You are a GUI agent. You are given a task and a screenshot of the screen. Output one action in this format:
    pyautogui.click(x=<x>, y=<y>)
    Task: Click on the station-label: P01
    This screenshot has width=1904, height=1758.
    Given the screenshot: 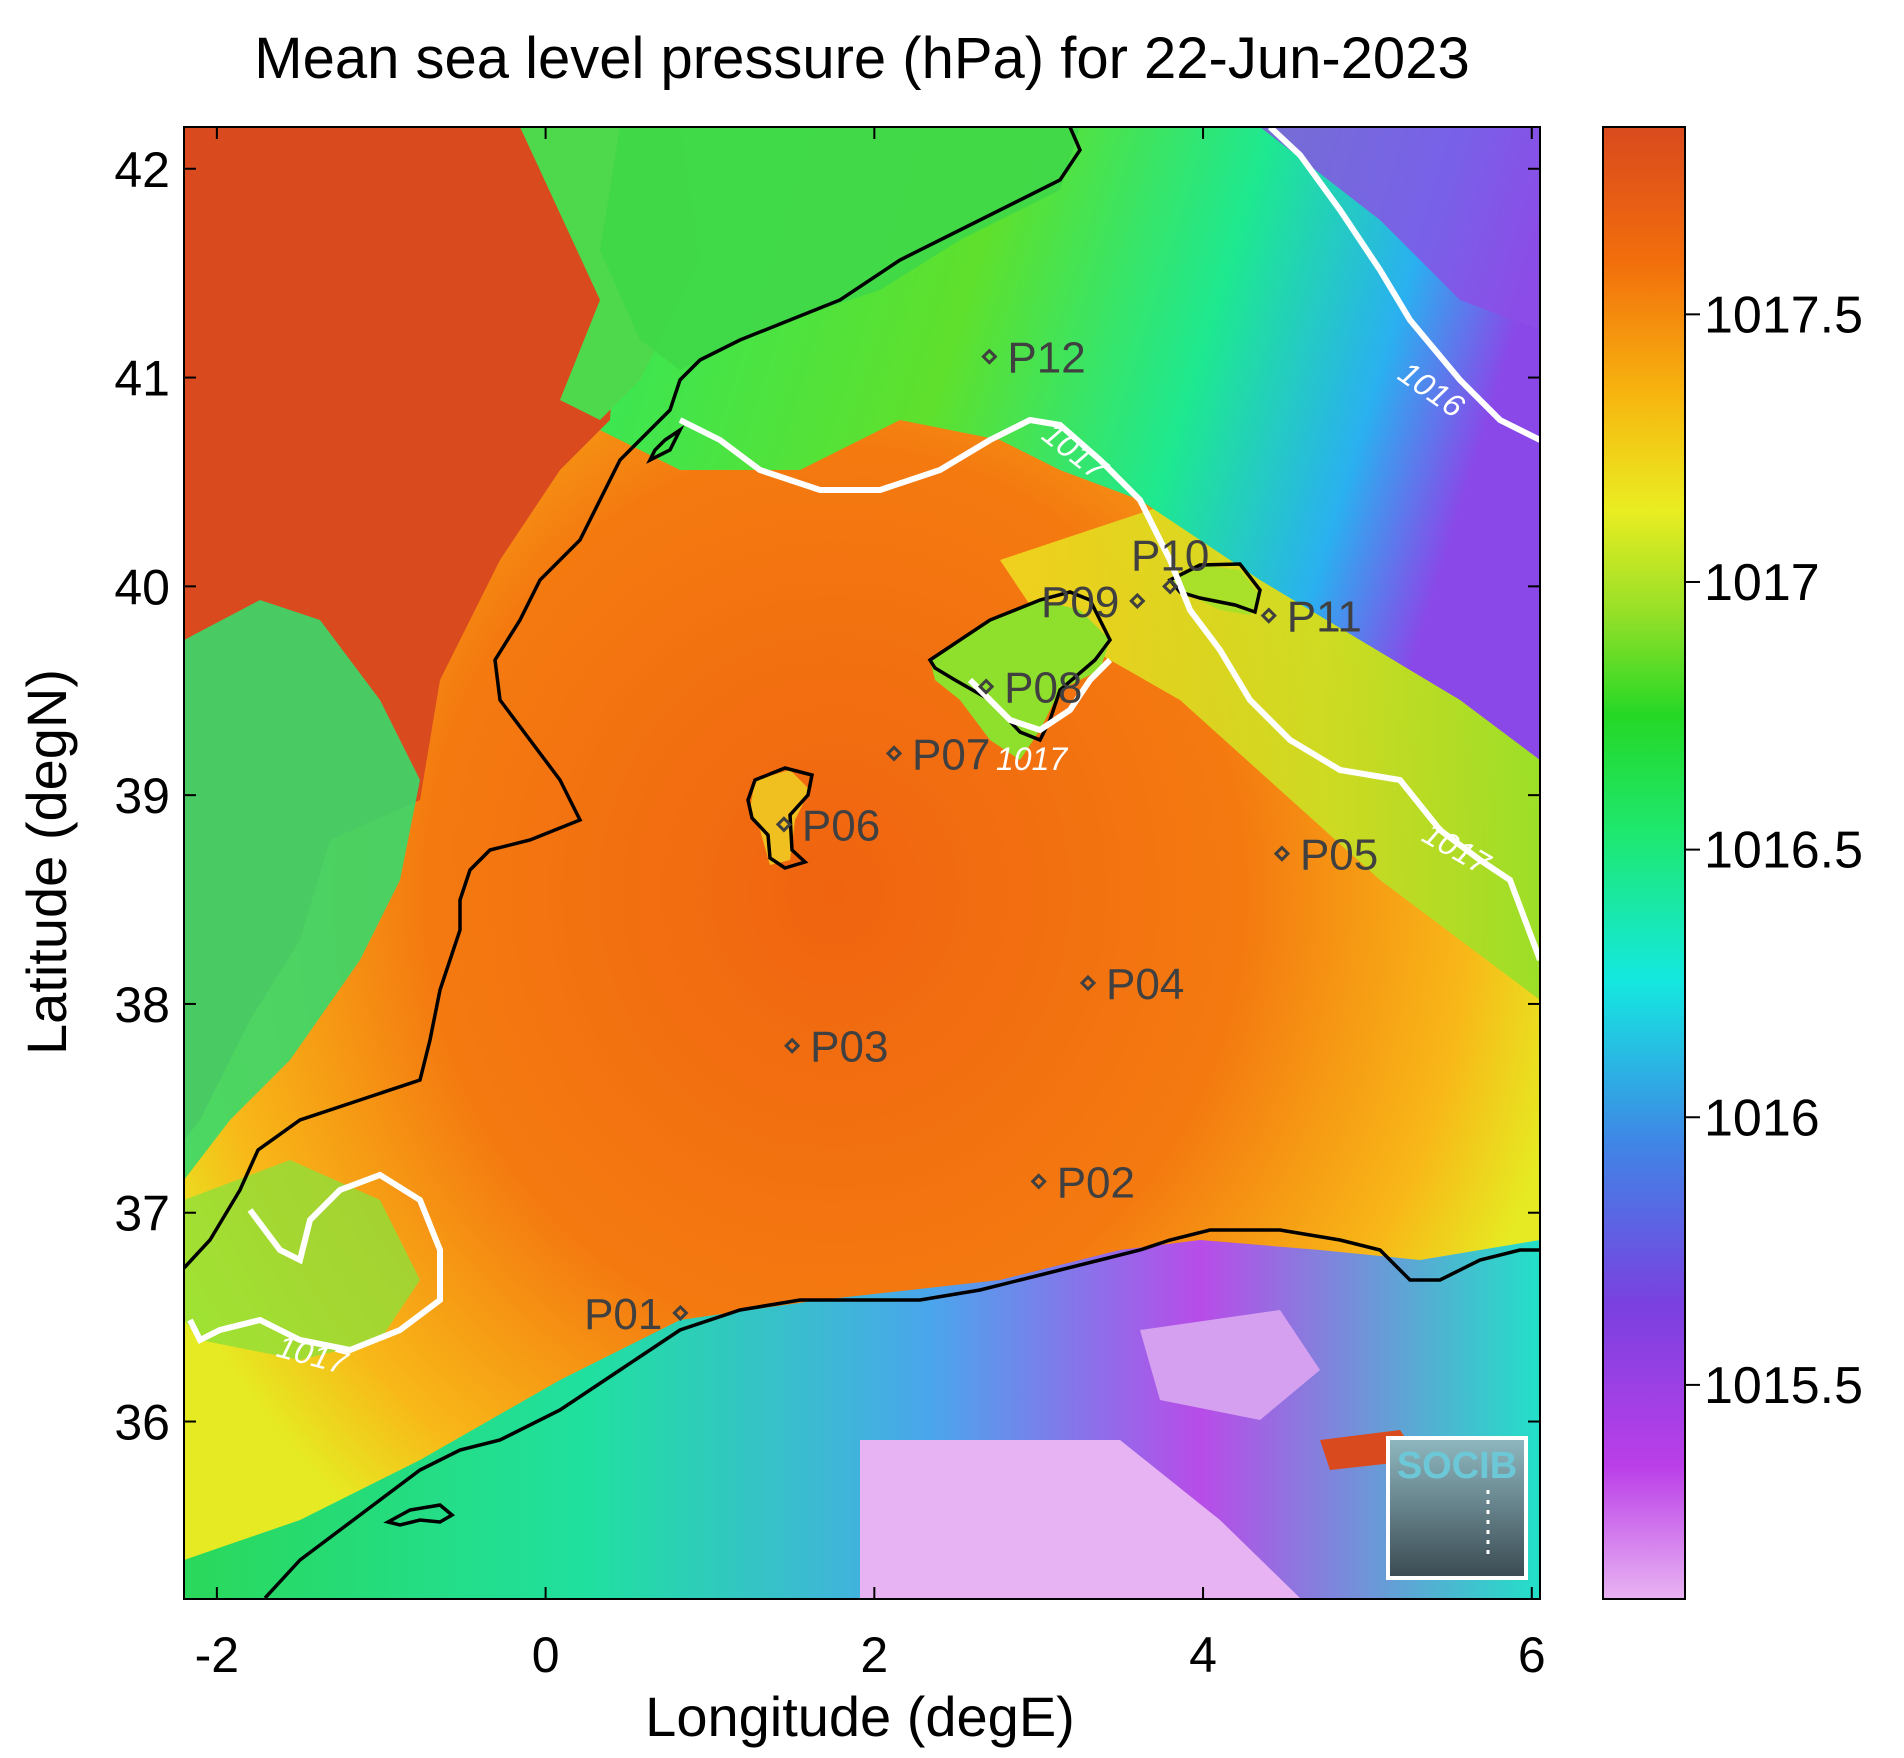 What is the action you would take?
    pyautogui.click(x=623, y=1314)
    